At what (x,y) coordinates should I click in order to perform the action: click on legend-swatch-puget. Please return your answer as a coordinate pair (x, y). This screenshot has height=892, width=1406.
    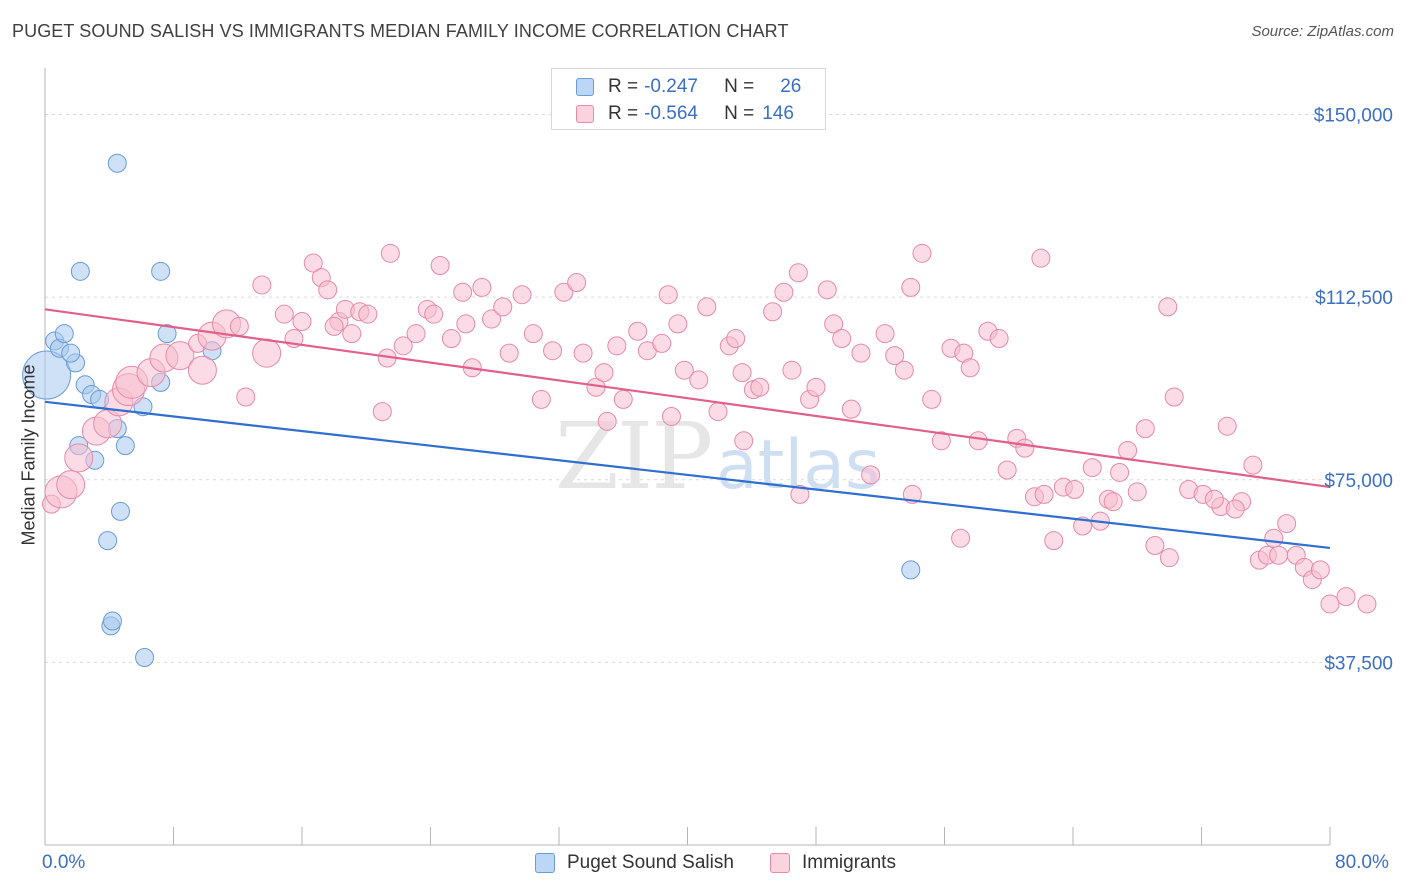
    Looking at the image, I should click on (585, 87).